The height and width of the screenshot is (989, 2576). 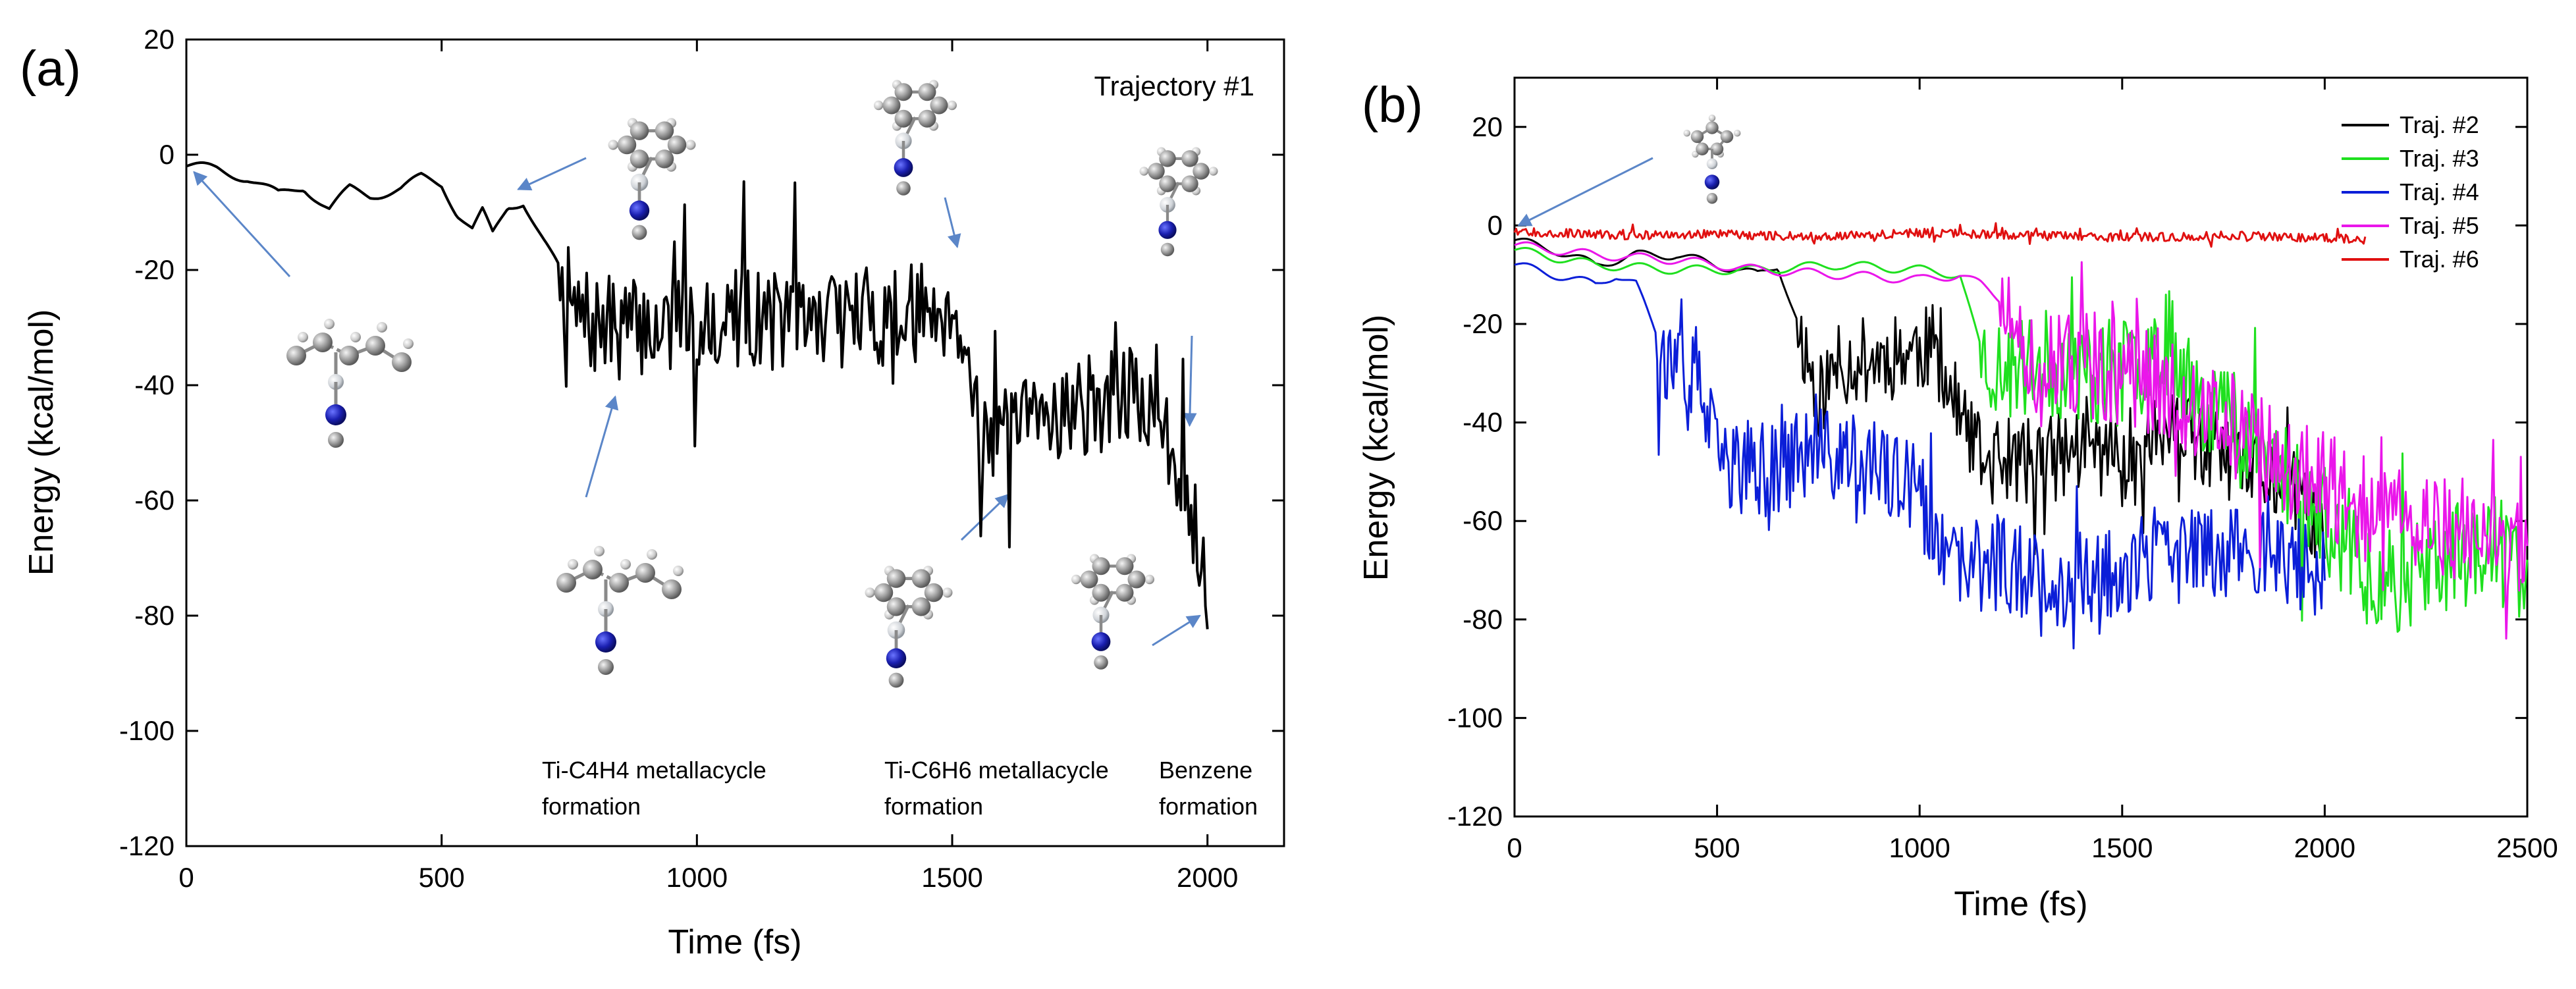 I want to click on legend-label: Traj. #5, so click(x=2439, y=225).